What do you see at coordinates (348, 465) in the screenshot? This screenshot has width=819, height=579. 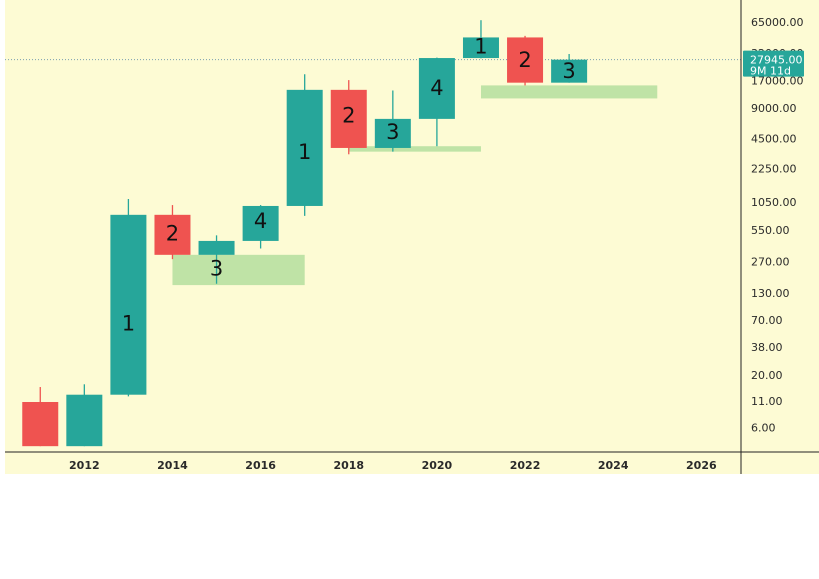 I see `x-tick-label: 2018` at bounding box center [348, 465].